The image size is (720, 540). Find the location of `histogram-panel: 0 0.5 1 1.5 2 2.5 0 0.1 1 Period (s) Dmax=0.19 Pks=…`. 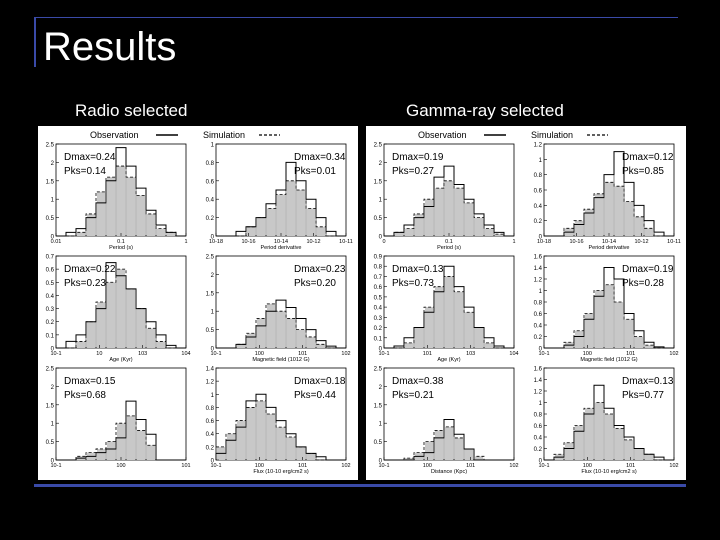

histogram-panel: 0 0.5 1 1.5 2 2.5 0 0.1 1 Period (s) Dmax=0.19 Pks=… is located at coordinates (445, 197).